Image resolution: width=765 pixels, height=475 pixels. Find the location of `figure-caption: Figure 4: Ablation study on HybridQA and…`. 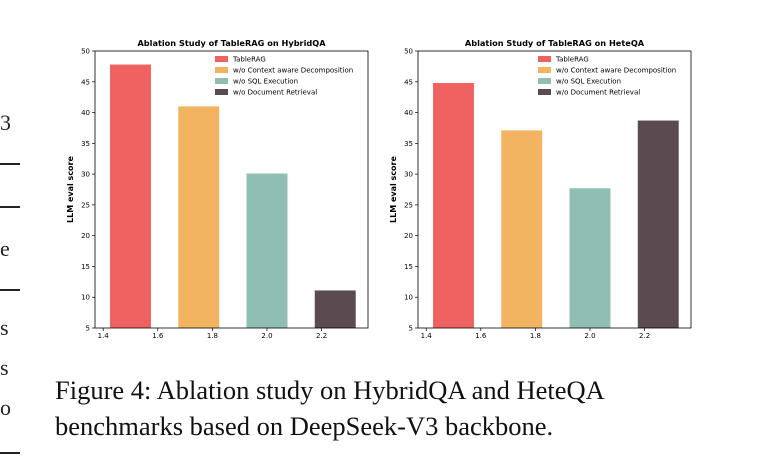

figure-caption: Figure 4: Ablation study on HybridQA and… is located at coordinates (329, 408).